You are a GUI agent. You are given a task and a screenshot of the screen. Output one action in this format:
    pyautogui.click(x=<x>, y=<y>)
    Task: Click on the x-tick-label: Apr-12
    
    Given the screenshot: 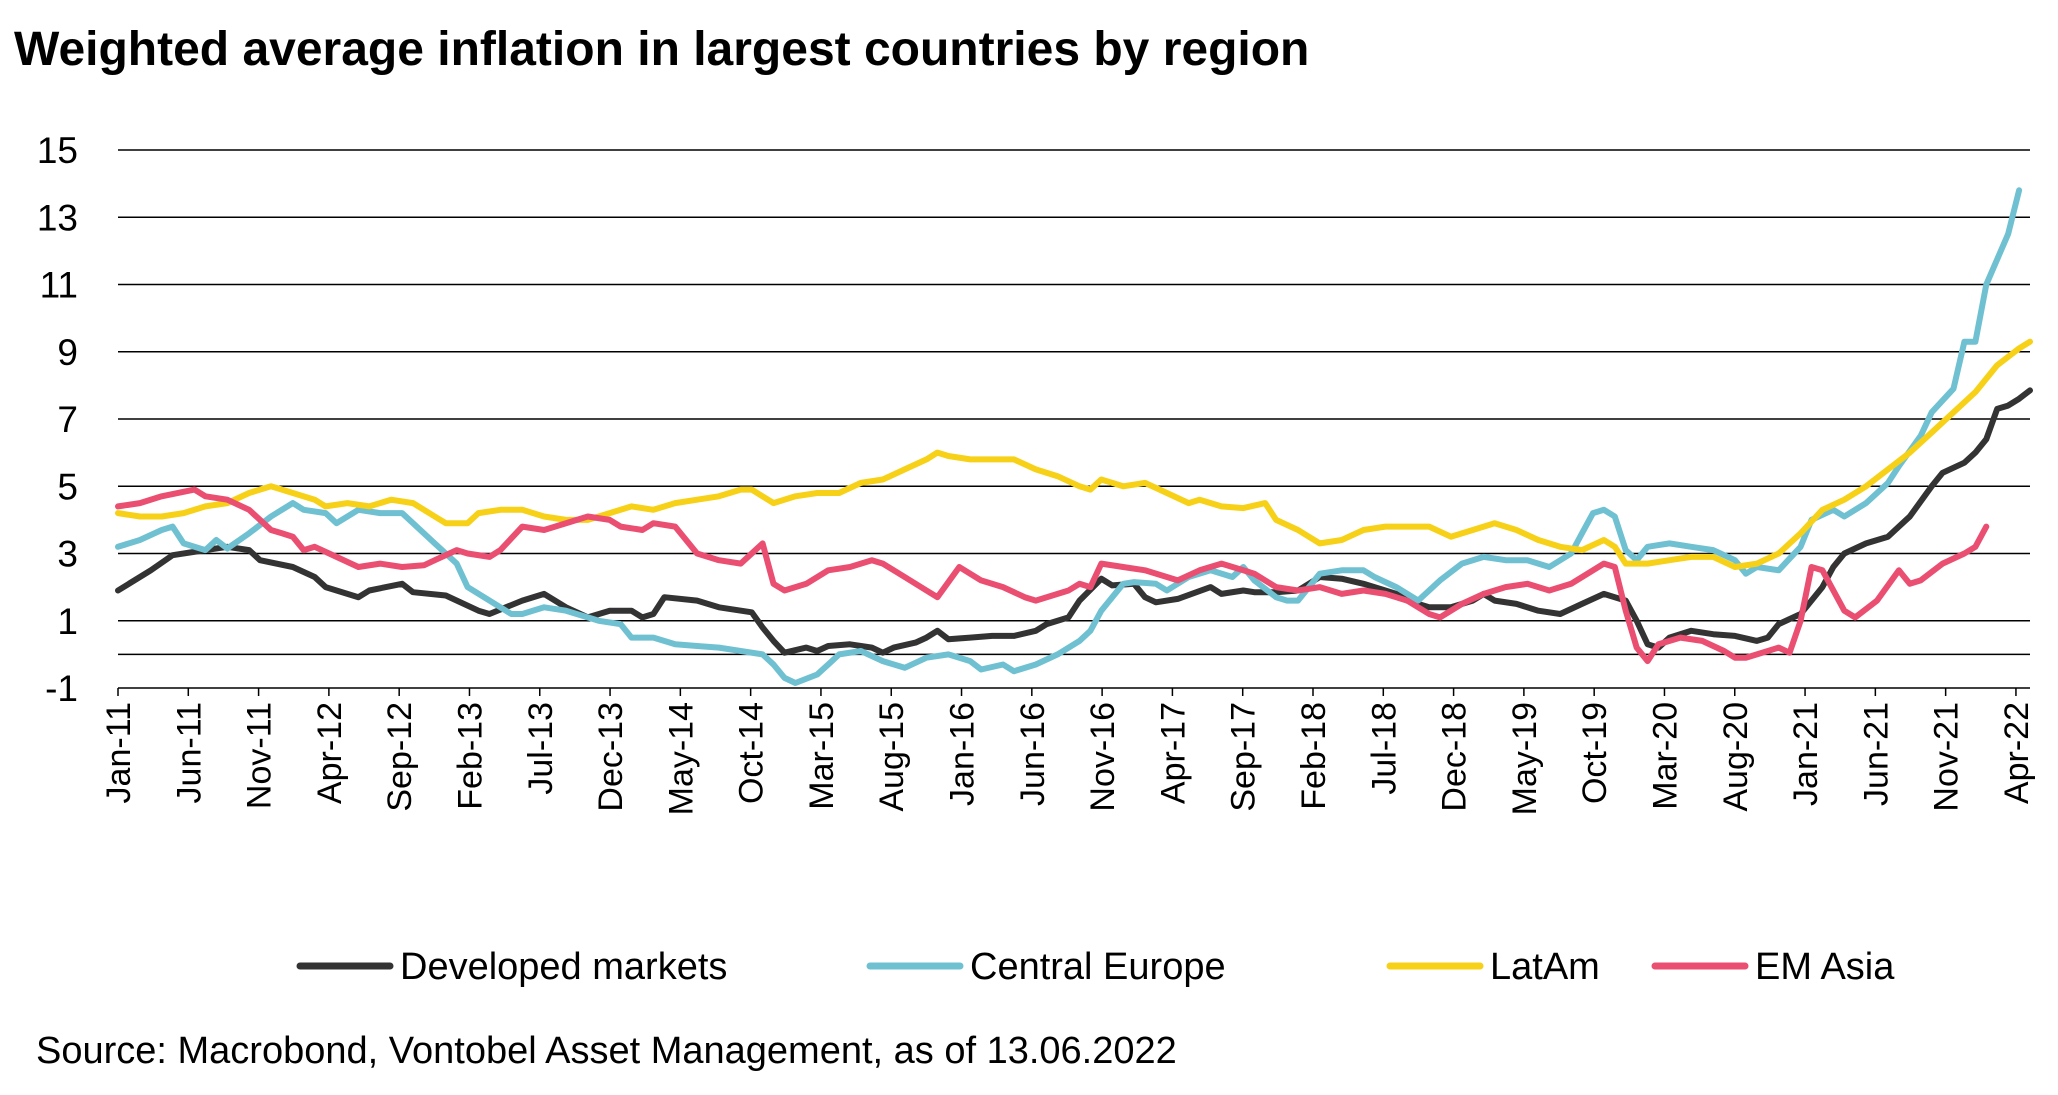 What is the action you would take?
    pyautogui.click(x=330, y=753)
    